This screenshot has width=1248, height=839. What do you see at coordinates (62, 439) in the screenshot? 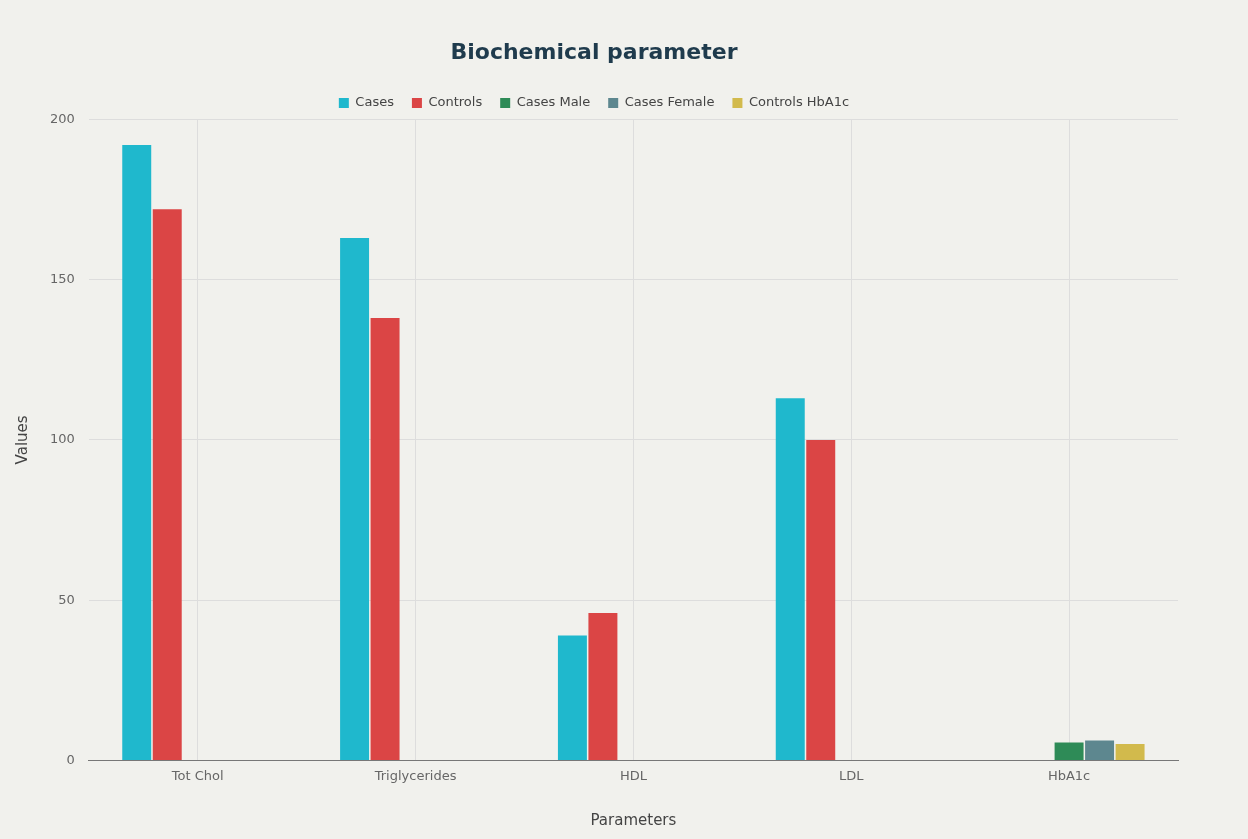
I see `y-tick-label: 100` at bounding box center [62, 439].